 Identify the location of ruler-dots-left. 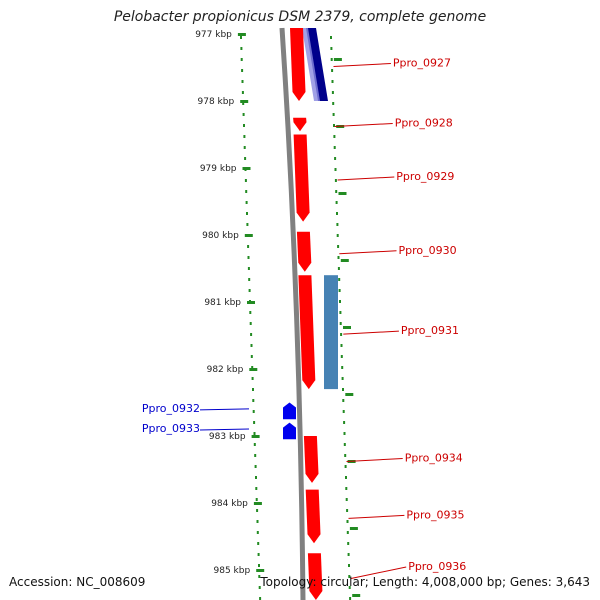
(251, 318).